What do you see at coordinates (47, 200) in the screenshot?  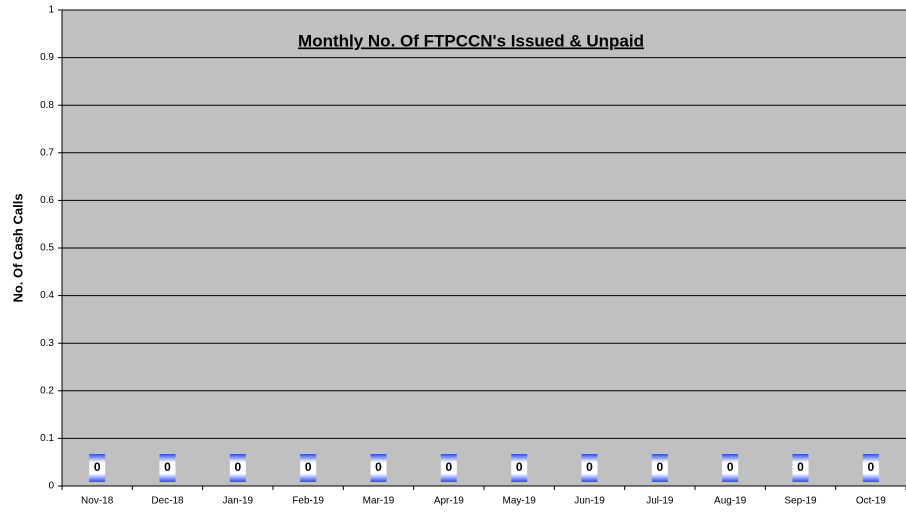 I see `y-tick-label: 0.6` at bounding box center [47, 200].